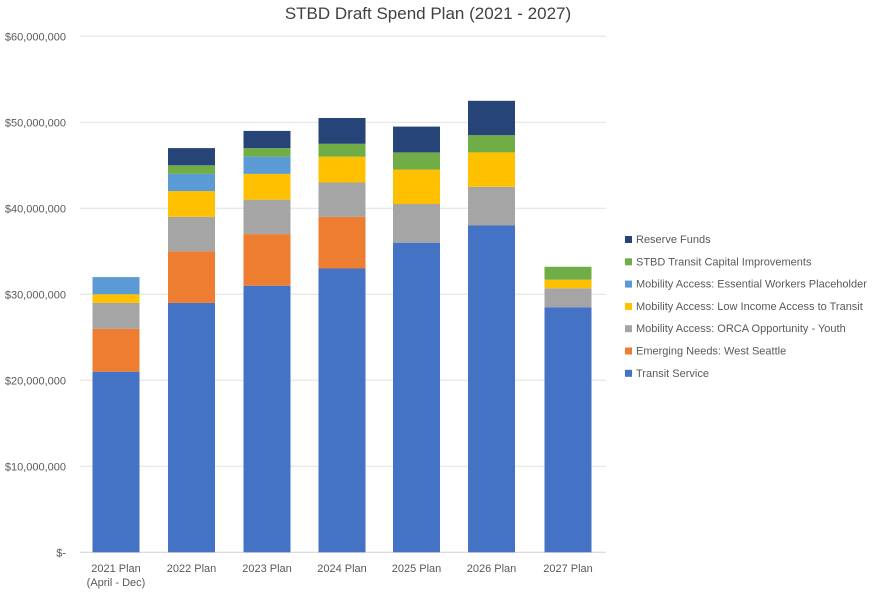 This screenshot has width=876, height=595. I want to click on y-tick-label: $50,000,000, so click(35, 123).